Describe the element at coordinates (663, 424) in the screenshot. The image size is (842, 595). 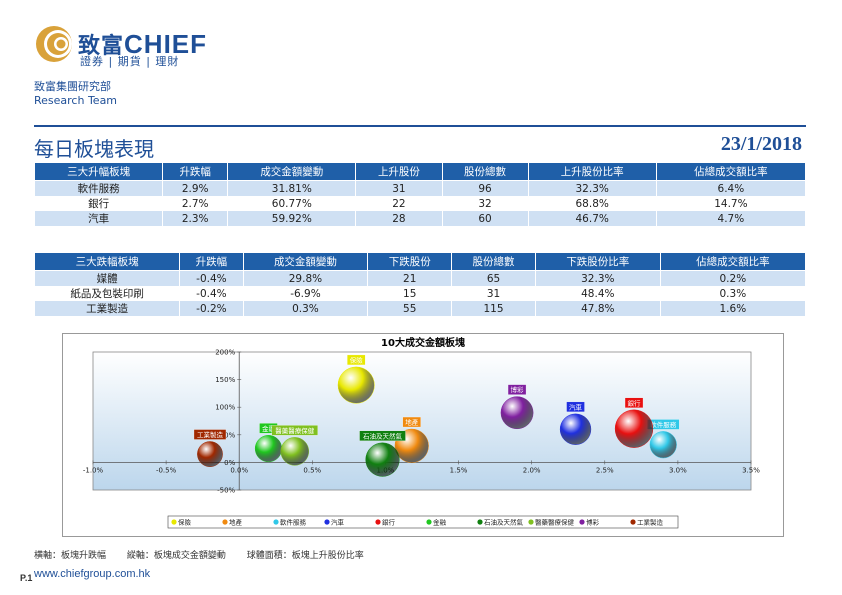
I see `bubble-label: 軟件服務` at that location.